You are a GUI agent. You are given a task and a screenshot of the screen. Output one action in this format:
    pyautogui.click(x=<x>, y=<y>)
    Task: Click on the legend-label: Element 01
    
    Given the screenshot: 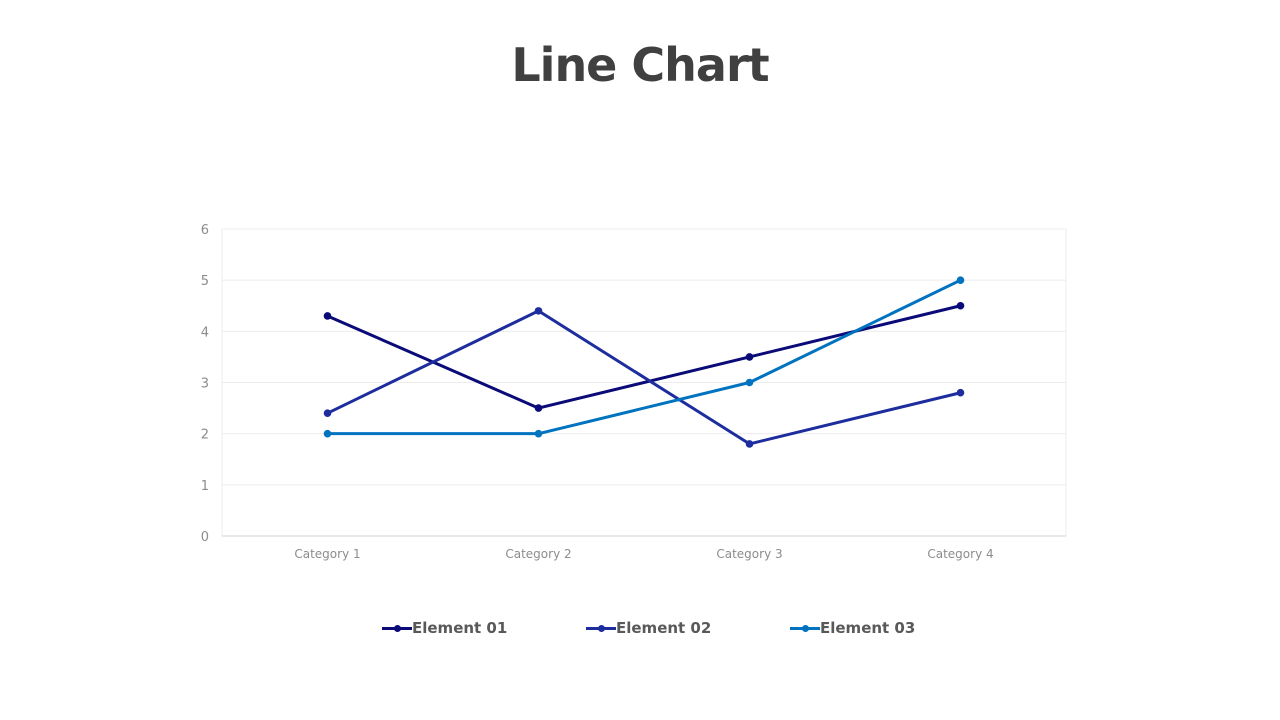 What is the action you would take?
    pyautogui.click(x=460, y=628)
    